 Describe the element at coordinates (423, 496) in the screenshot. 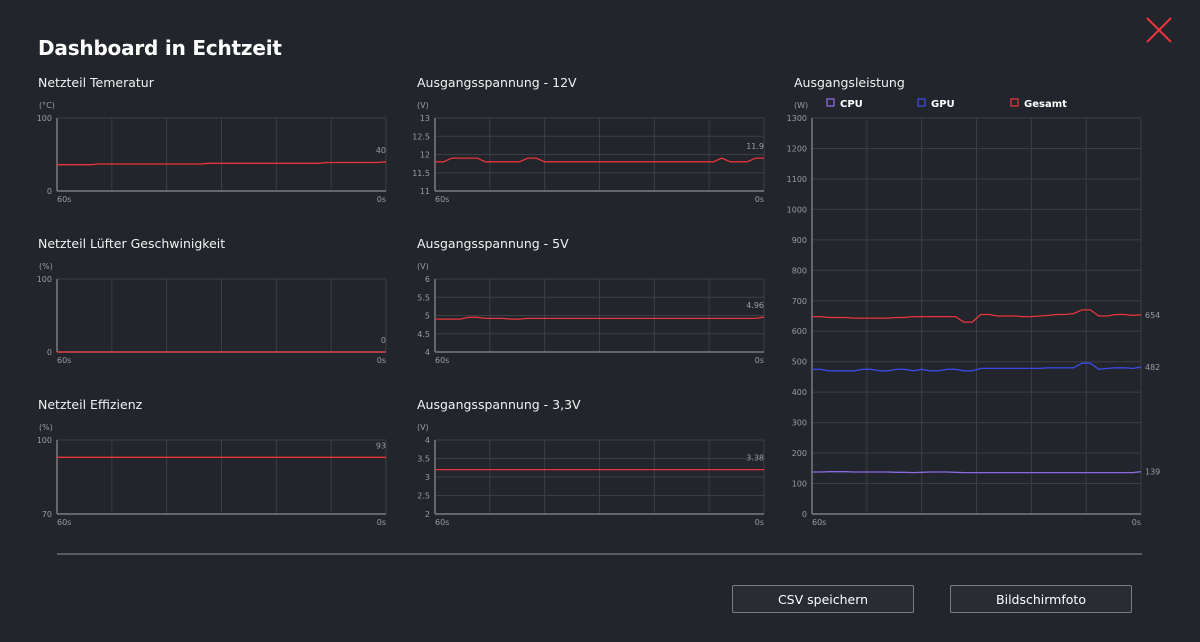

I see `y-tick-label: 2.5` at that location.